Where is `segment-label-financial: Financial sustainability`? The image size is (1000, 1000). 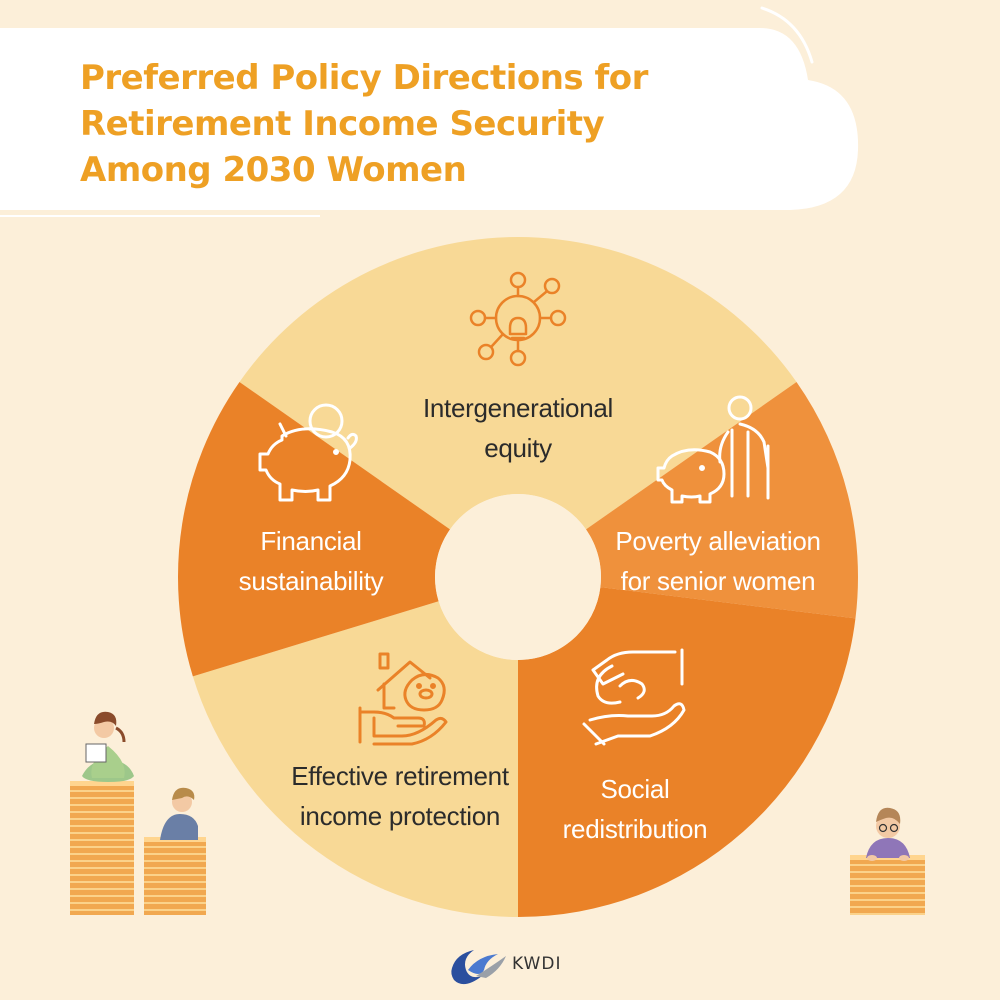 segment-label-financial: Financial sustainability is located at coordinates (311, 561).